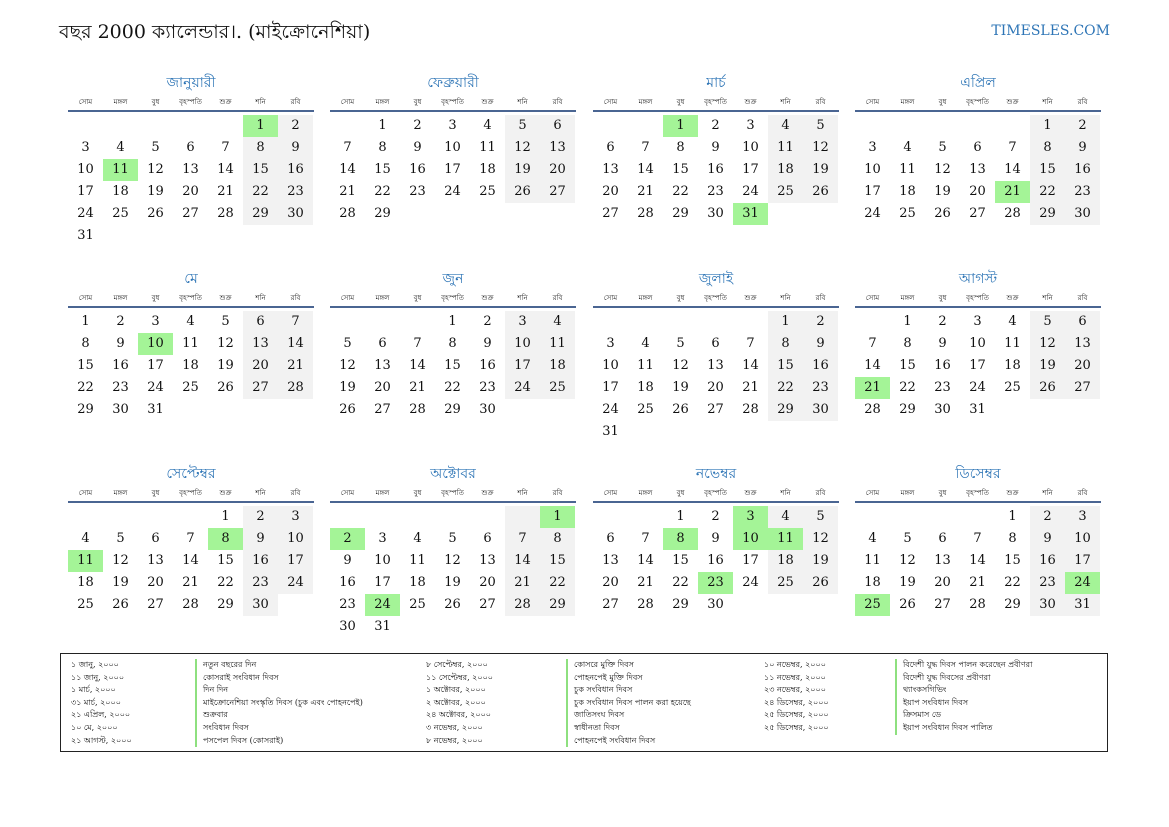  Describe the element at coordinates (190, 538) in the screenshot. I see `day-cell: 7` at that location.